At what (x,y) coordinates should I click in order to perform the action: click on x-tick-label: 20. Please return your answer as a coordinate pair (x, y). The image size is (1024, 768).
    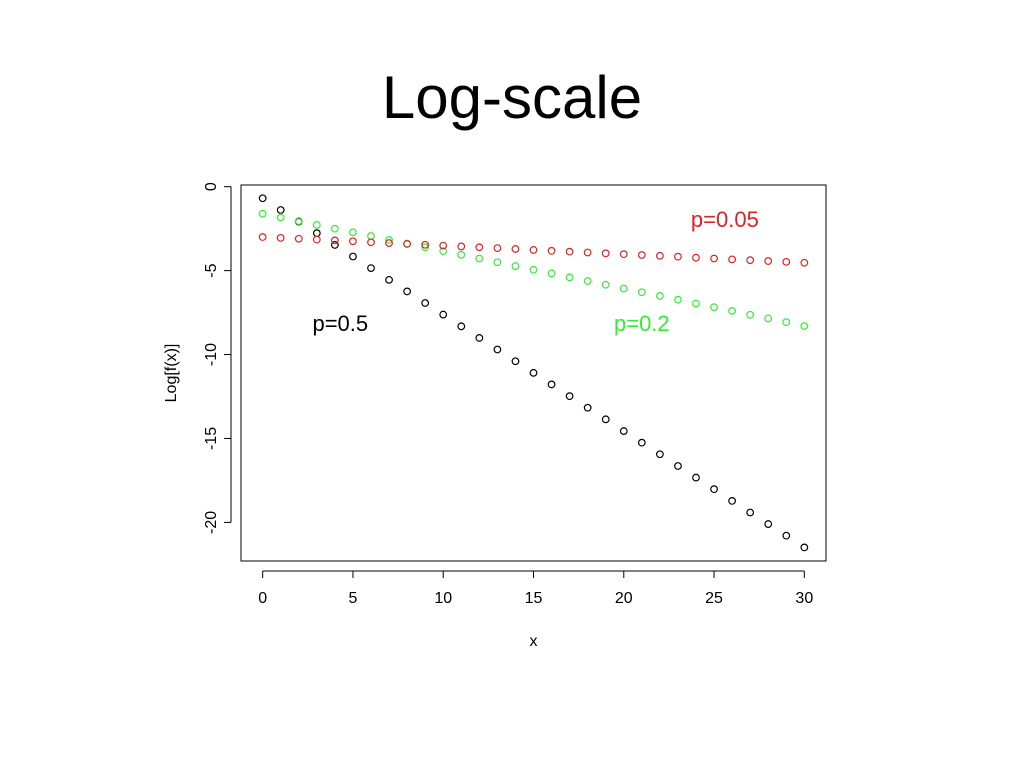
    Looking at the image, I should click on (624, 598).